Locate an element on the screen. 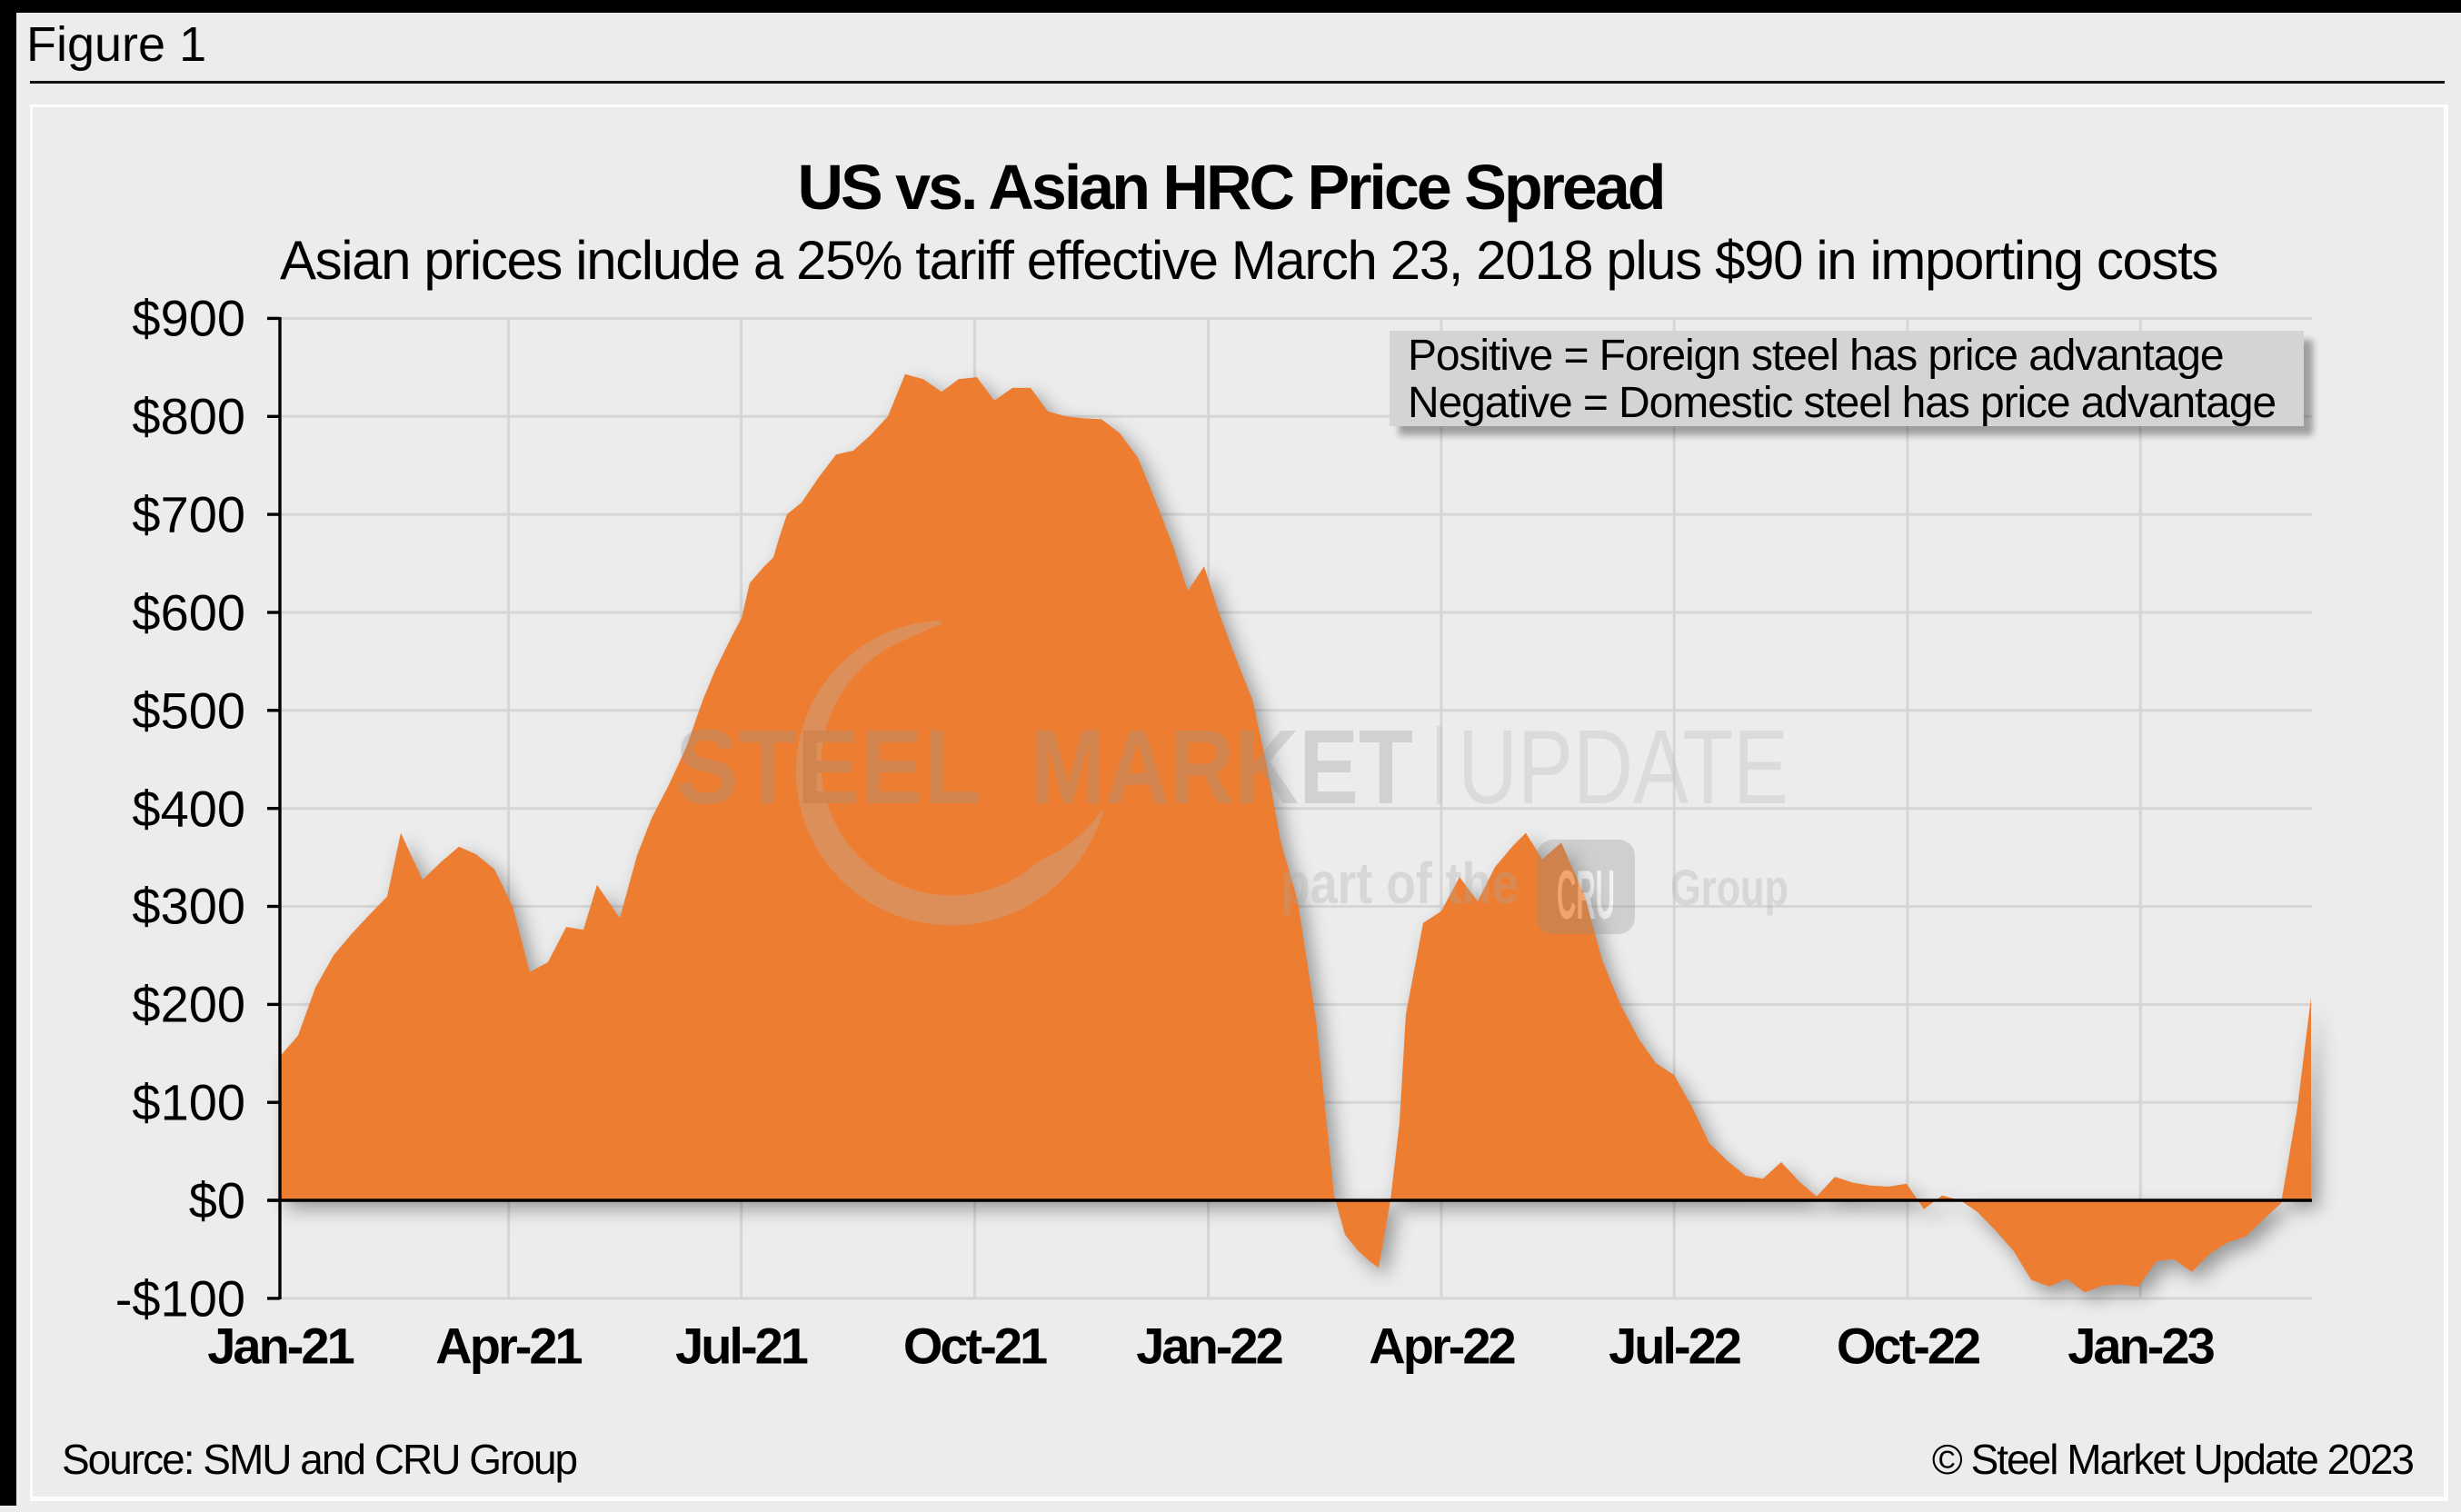 This screenshot has width=2461, height=1512. svg-text: part of the is located at coordinates (1399, 883).